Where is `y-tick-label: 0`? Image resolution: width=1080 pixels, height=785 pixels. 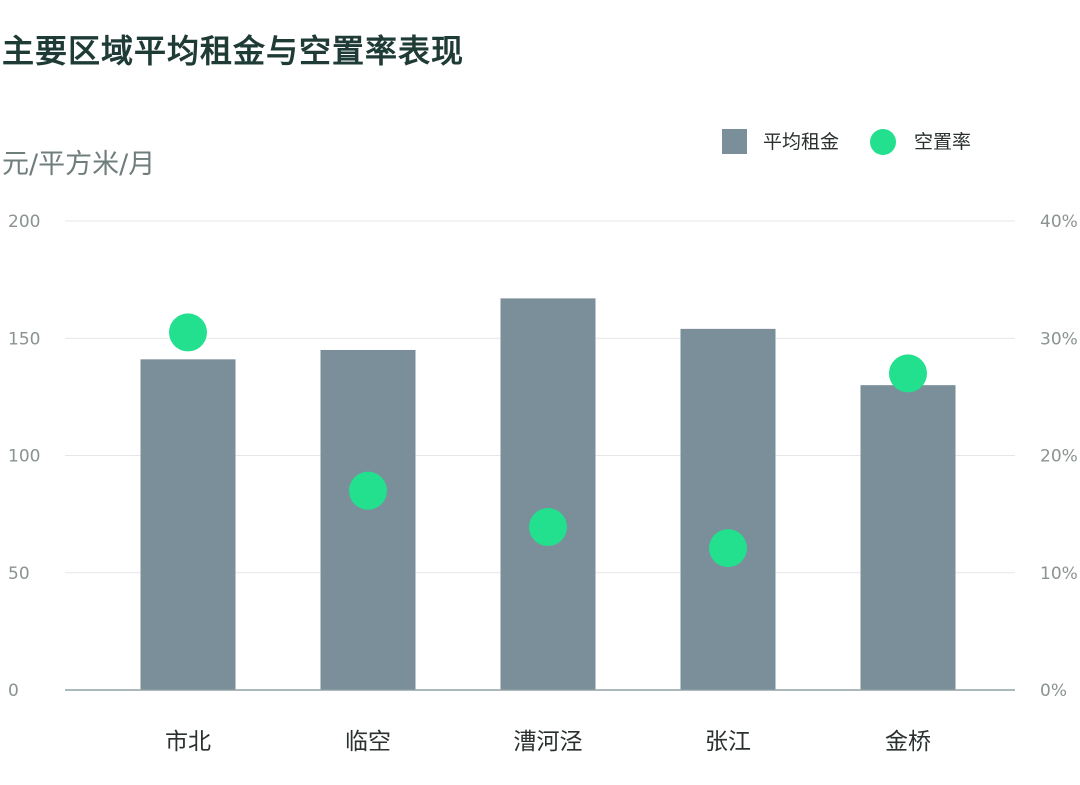 y-tick-label: 0 is located at coordinates (13, 691).